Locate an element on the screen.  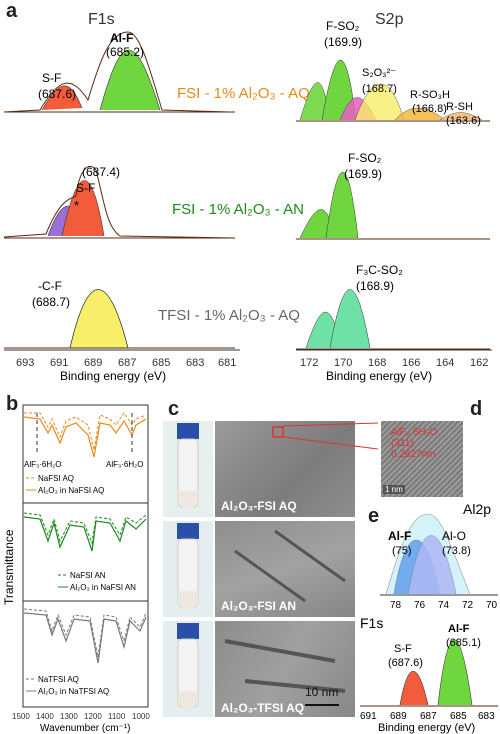
f1s-row2-sf-value: (687.4) is located at coordinates (101, 172).